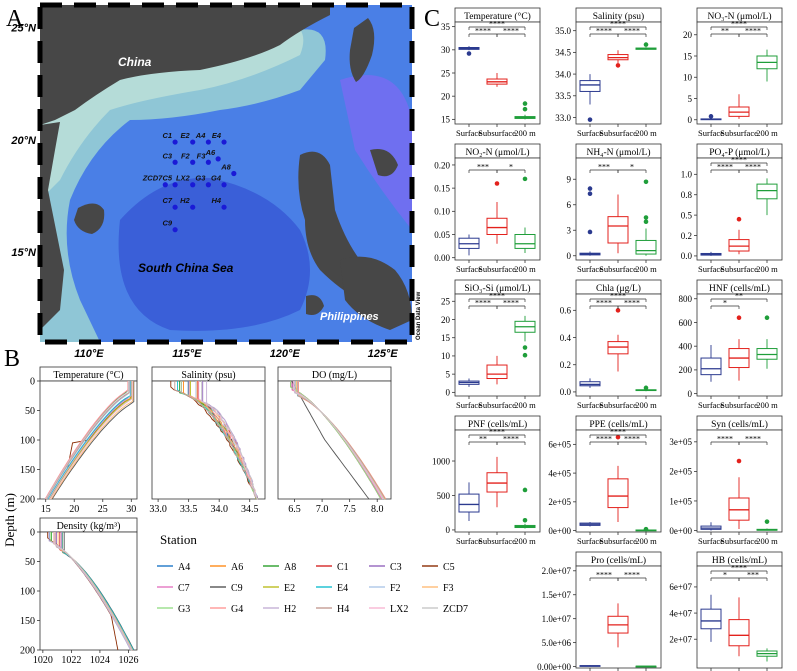 The height and width of the screenshot is (671, 797). I want to click on box-y-tick-label: 10, so click(446, 356).